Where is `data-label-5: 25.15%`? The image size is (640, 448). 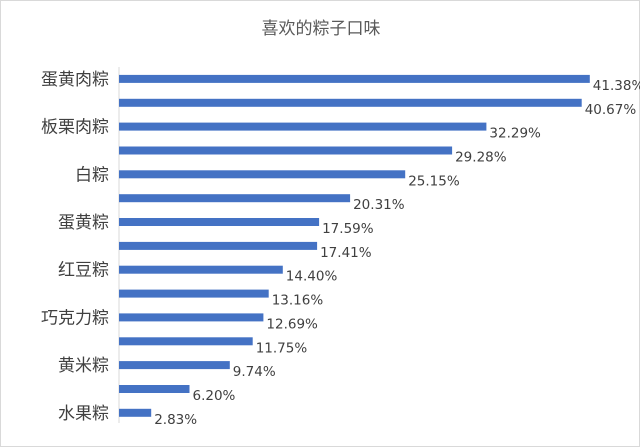 data-label-5: 25.15% is located at coordinates (434, 181).